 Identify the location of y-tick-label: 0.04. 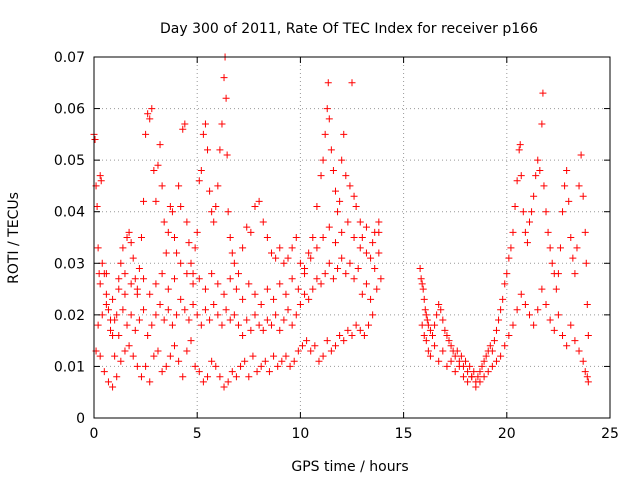
(69, 213).